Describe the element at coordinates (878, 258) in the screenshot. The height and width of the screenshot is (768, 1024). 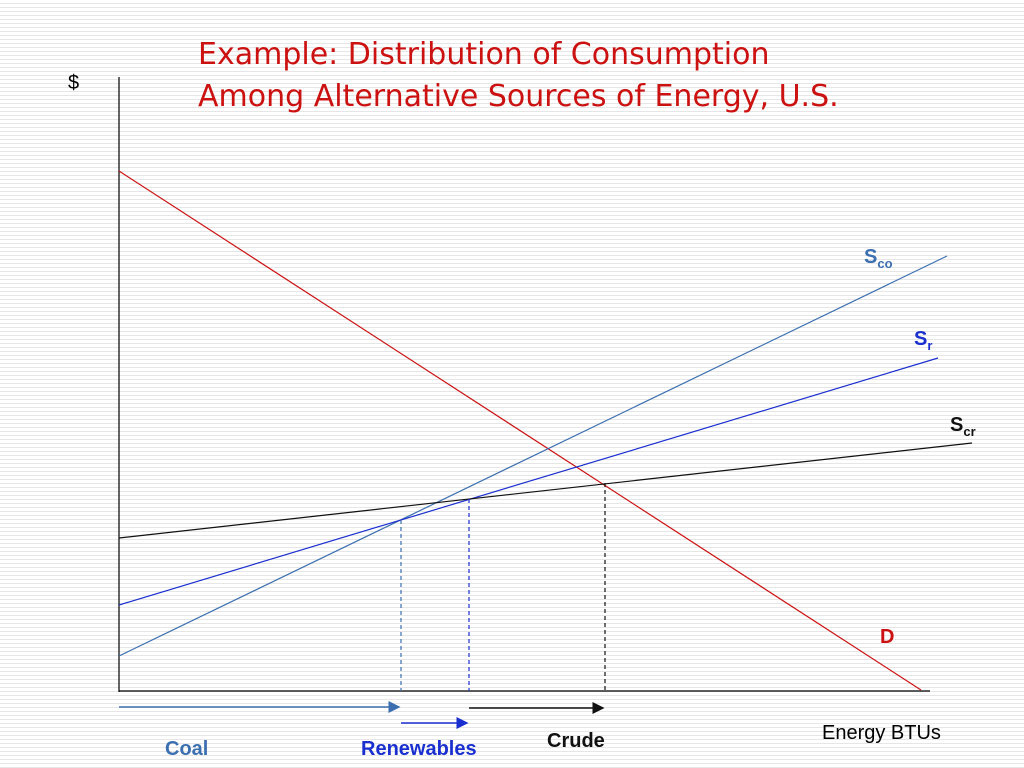
I see `coal-supply-label: Sco` at that location.